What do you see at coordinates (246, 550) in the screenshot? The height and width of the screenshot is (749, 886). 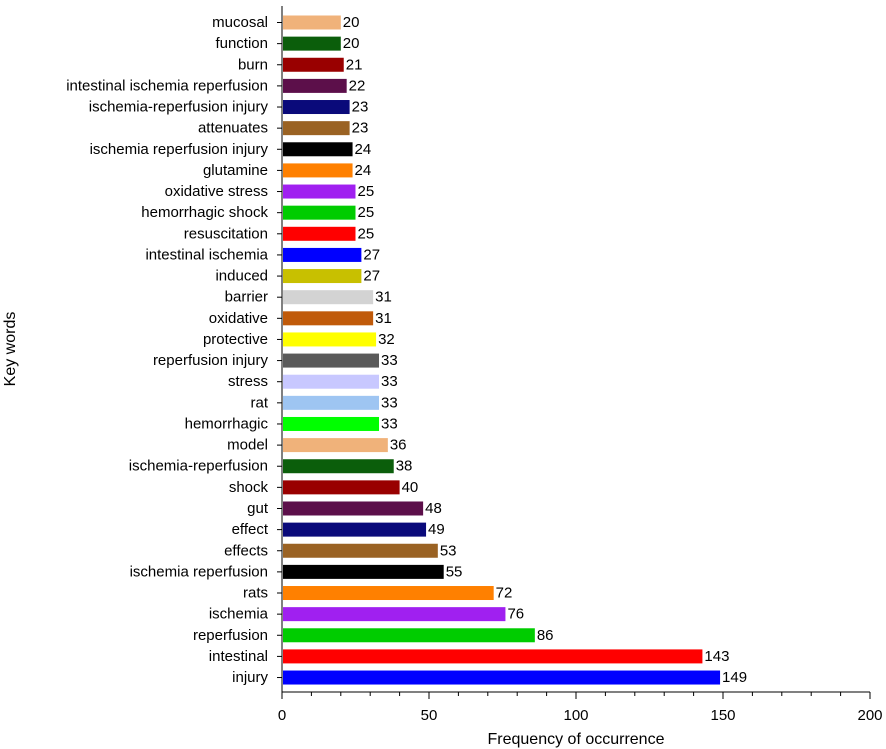 I see `category-label: effects` at bounding box center [246, 550].